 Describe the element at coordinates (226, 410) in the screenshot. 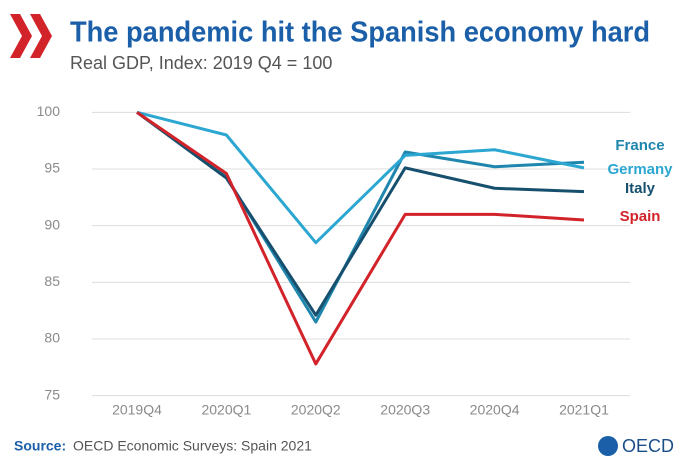

I see `x-tick-label: 2020Q1` at that location.